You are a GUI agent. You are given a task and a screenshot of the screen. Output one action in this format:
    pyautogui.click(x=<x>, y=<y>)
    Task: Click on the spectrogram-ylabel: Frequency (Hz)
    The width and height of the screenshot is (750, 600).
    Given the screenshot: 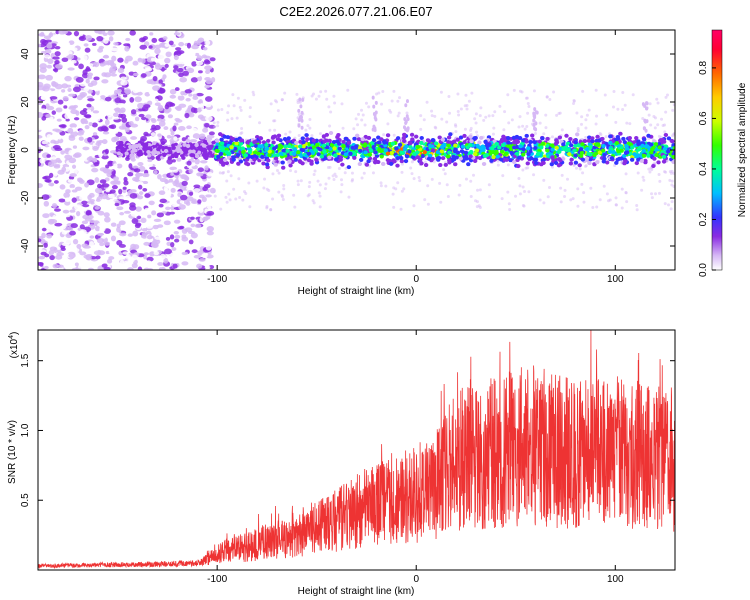 What is the action you would take?
    pyautogui.click(x=12, y=150)
    